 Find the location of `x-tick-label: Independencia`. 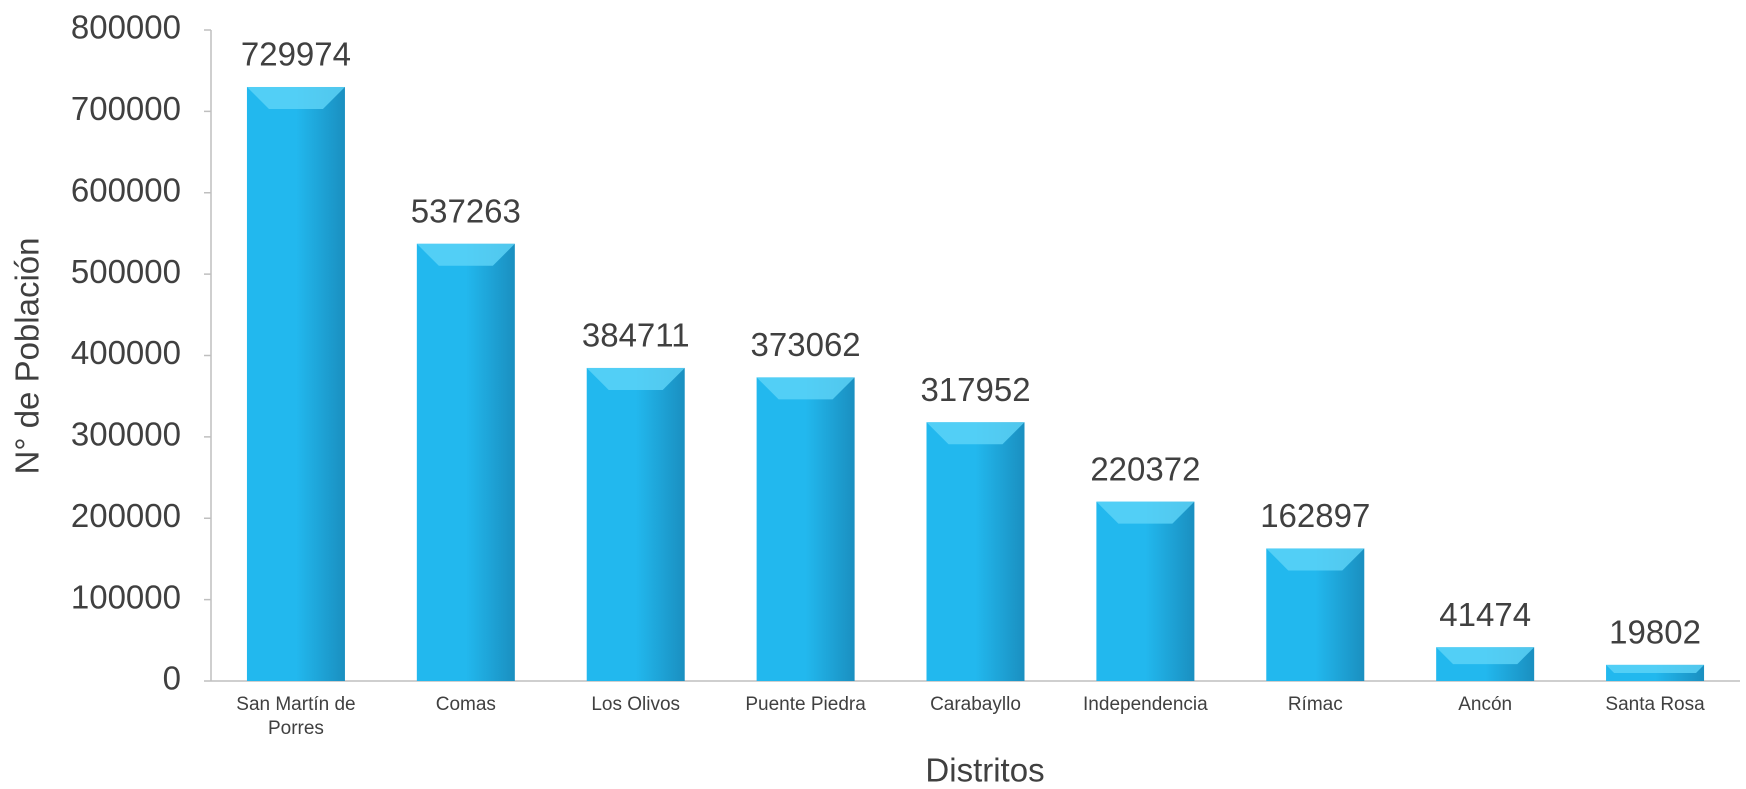

x-tick-label: Independencia is located at coordinates (1145, 704).